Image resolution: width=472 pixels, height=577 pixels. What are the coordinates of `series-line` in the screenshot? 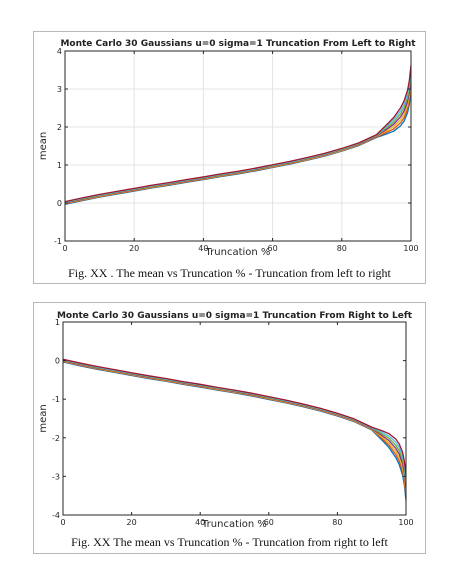 It's located at (234, 417).